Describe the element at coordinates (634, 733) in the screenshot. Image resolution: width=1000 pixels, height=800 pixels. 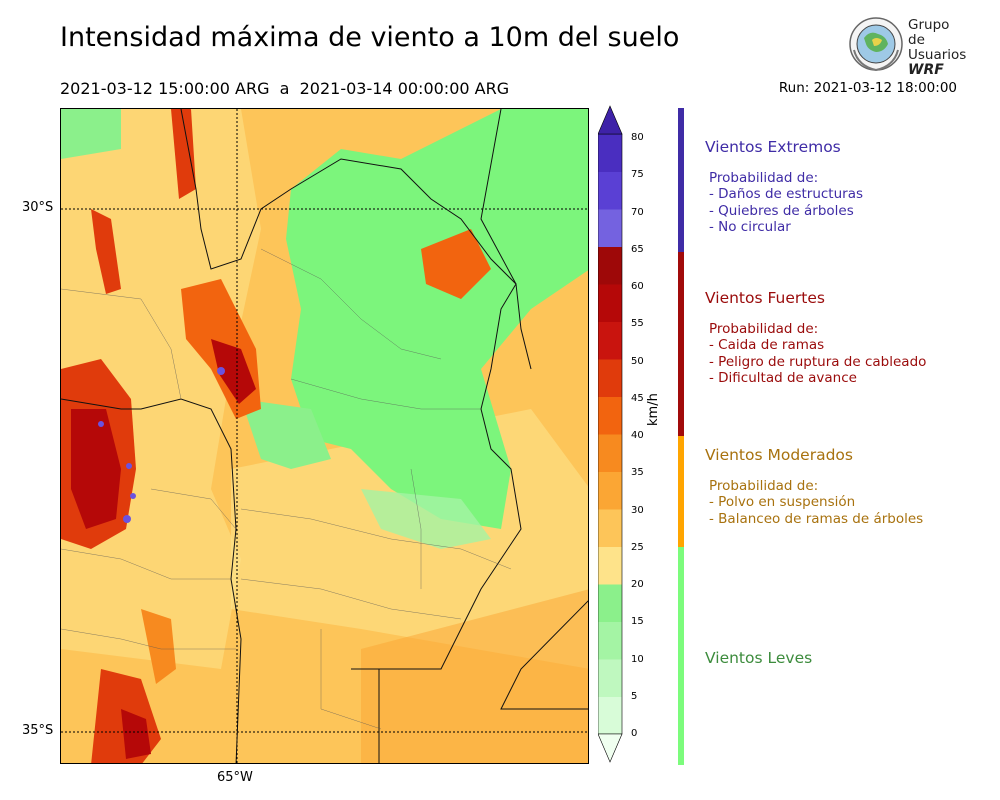
I see `colorbar-tick-label: 0` at that location.